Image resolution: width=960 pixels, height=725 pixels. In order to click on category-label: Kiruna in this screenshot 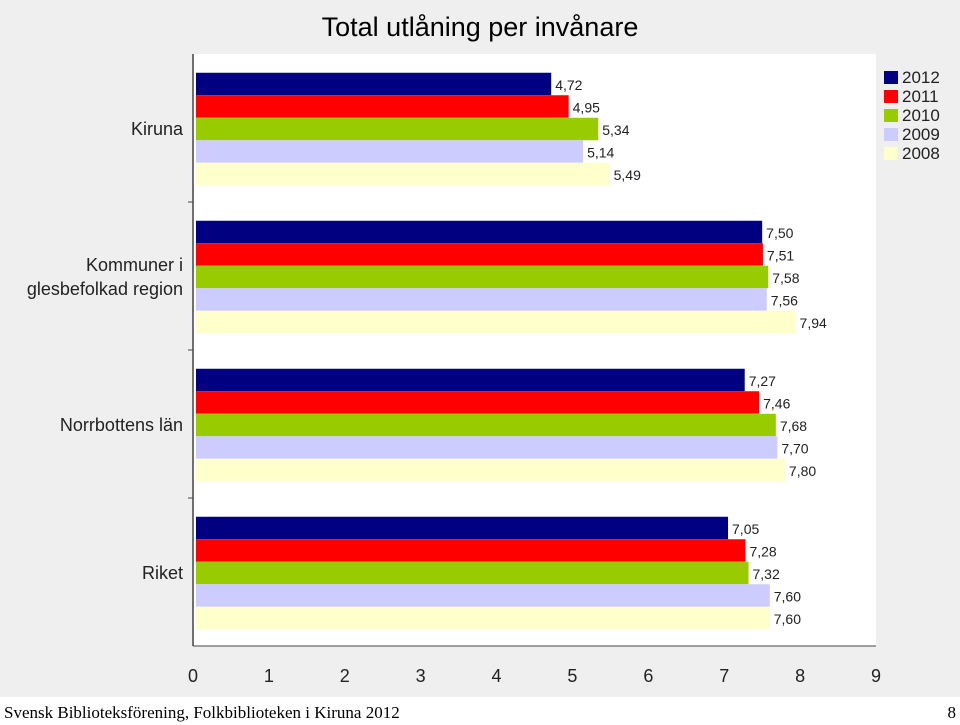, I will do `click(157, 129)`.